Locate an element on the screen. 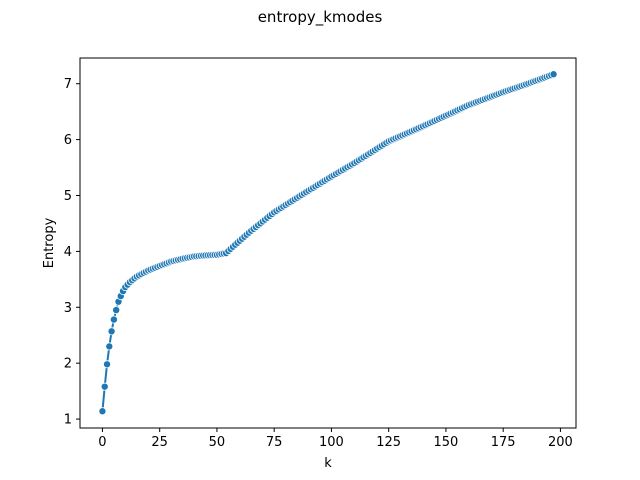 The image size is (640, 480). y-tick-label: 3 is located at coordinates (68, 308).